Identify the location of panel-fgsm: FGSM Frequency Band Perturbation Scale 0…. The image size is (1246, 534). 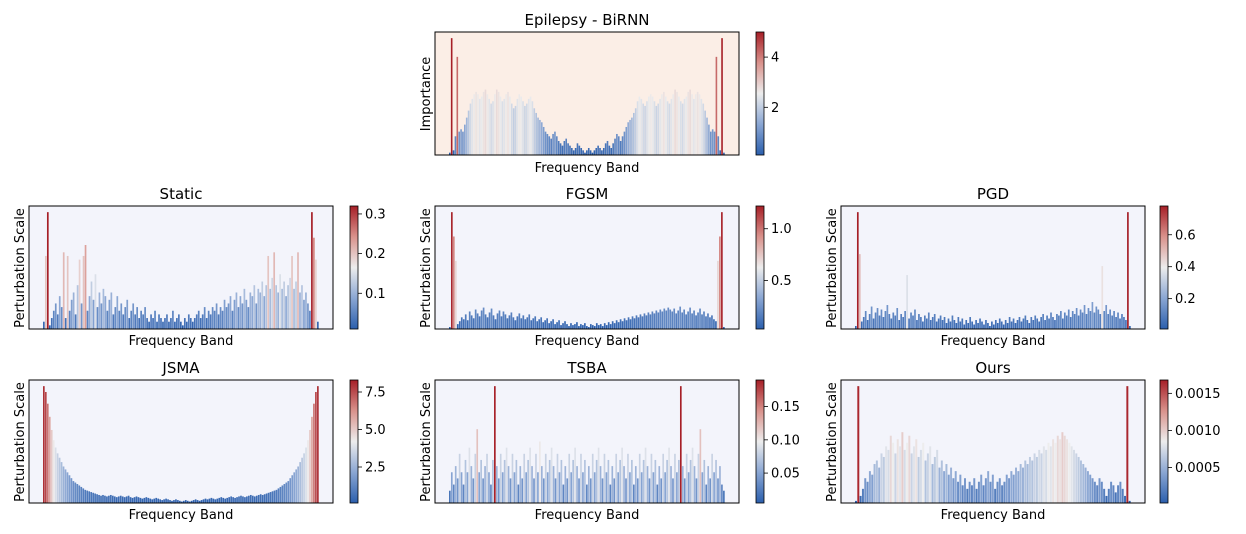
(605, 267).